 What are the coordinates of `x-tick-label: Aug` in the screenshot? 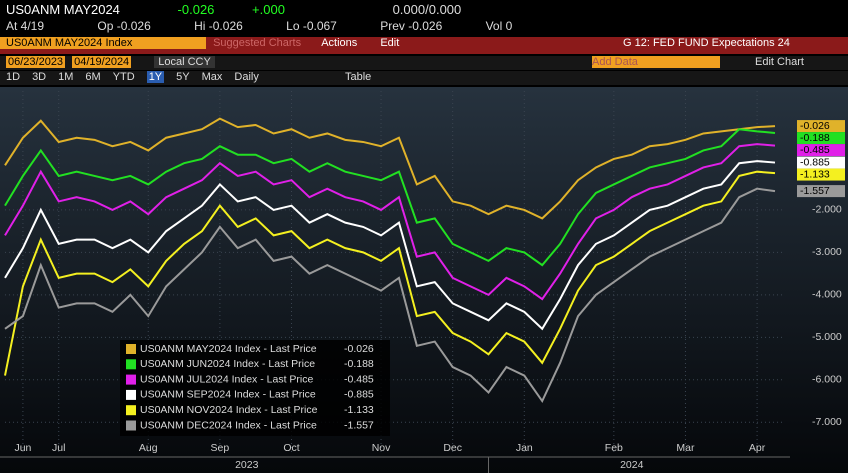 It's located at (148, 448).